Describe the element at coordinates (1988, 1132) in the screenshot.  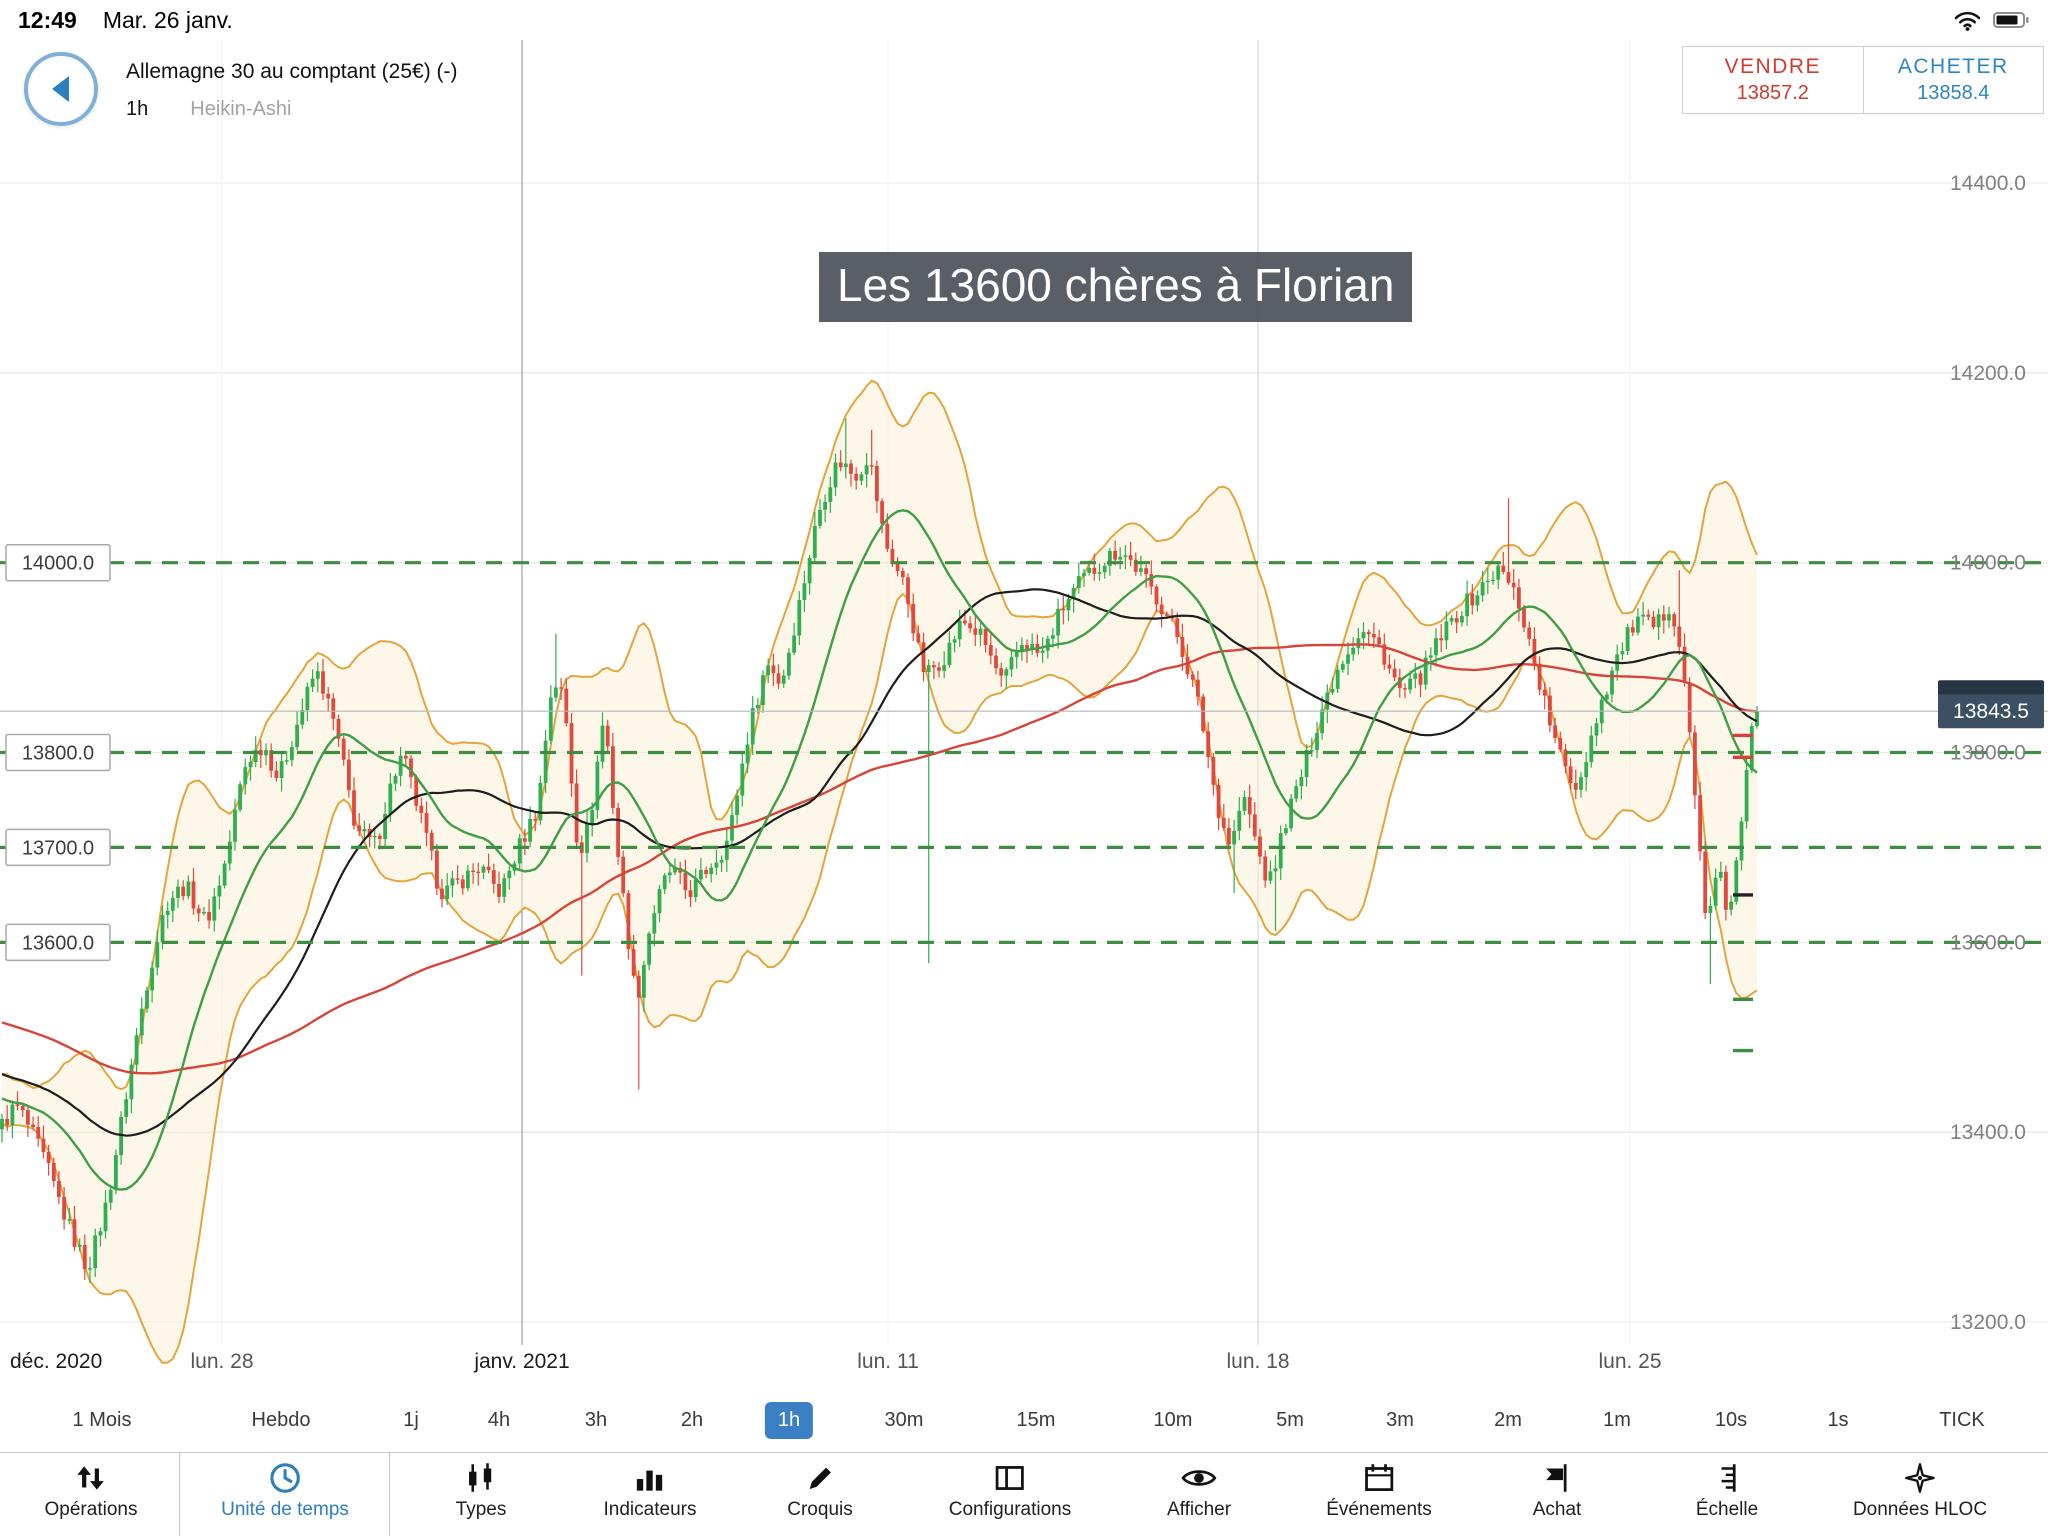
I see `svg-text: 13400.0` at that location.